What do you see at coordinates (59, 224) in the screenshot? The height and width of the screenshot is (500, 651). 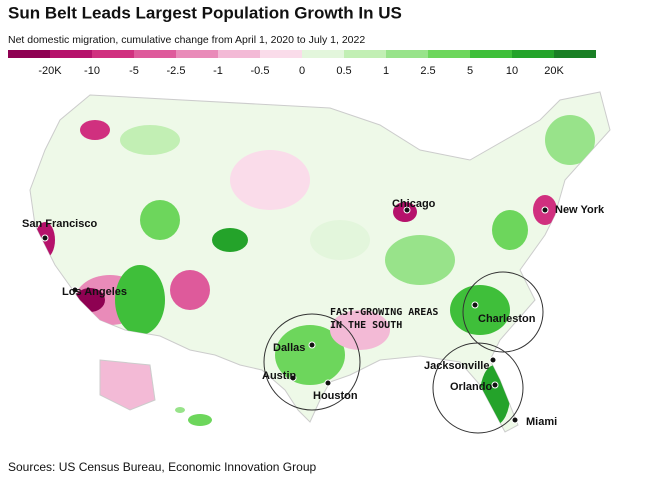 I see `city-label: San Francisco` at bounding box center [59, 224].